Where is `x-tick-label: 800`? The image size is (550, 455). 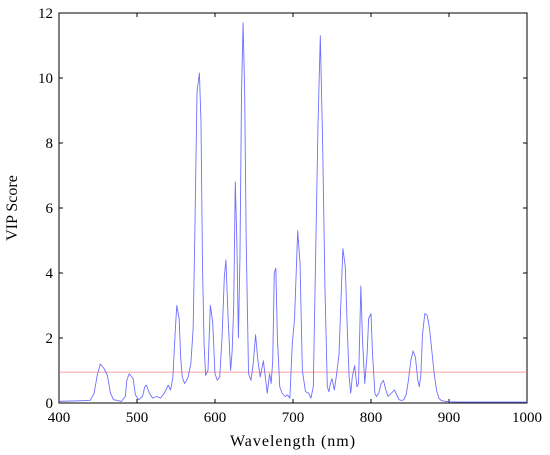 x-tick-label: 800 is located at coordinates (371, 418).